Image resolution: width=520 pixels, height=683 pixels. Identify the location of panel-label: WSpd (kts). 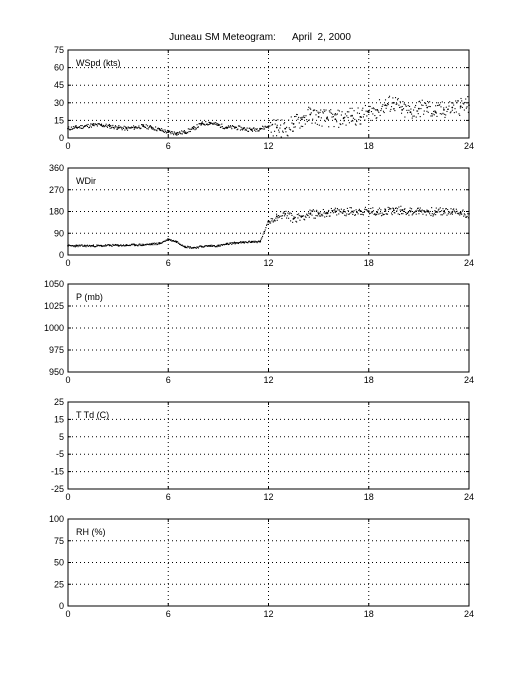
(98, 63).